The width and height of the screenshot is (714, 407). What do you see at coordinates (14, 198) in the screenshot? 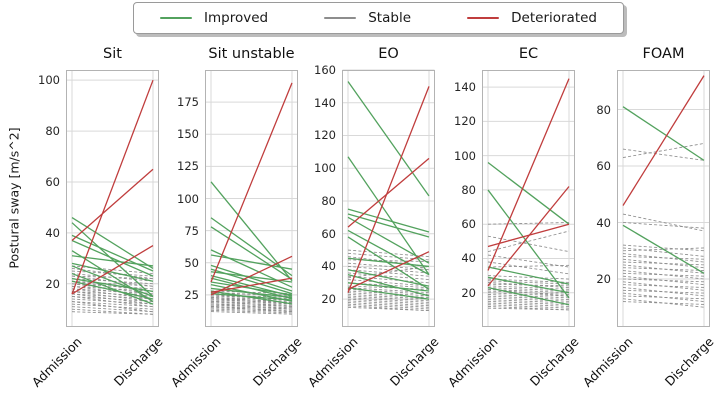
I see `y-axis-label: Postural sway [m/s^2]` at bounding box center [14, 198].